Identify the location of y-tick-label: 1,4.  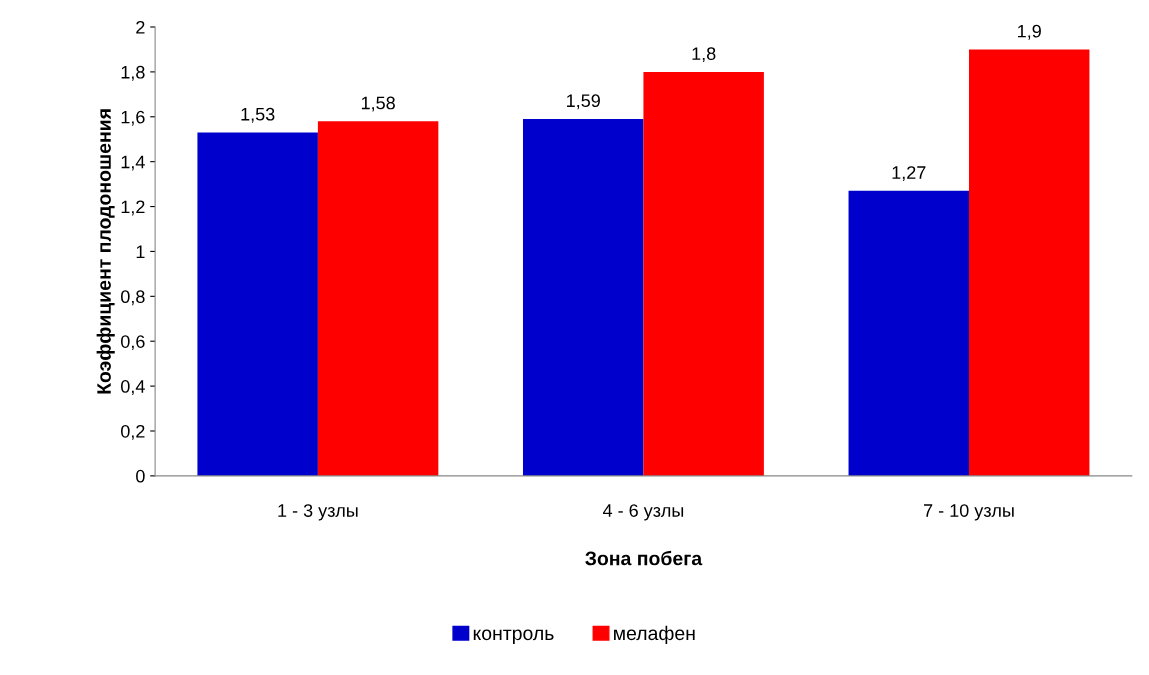
(133, 163).